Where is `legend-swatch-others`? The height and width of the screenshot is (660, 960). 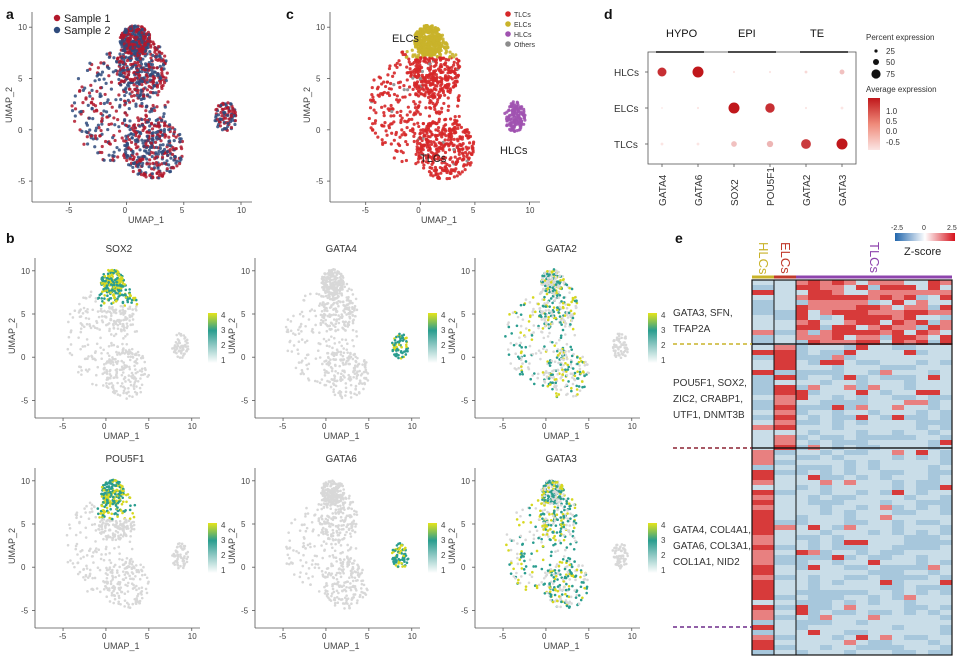 legend-swatch-others is located at coordinates (508, 44).